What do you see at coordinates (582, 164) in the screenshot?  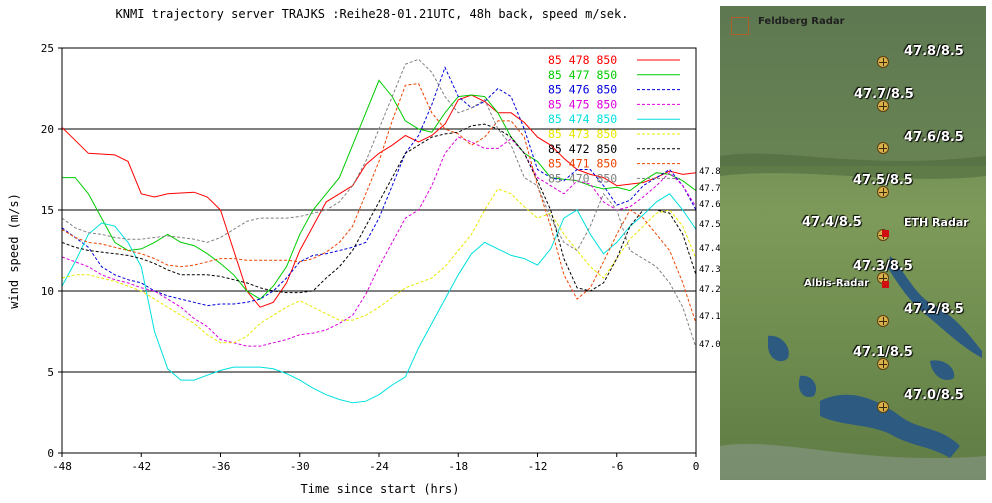 I see `legend-label: 85 471 850` at bounding box center [582, 164].